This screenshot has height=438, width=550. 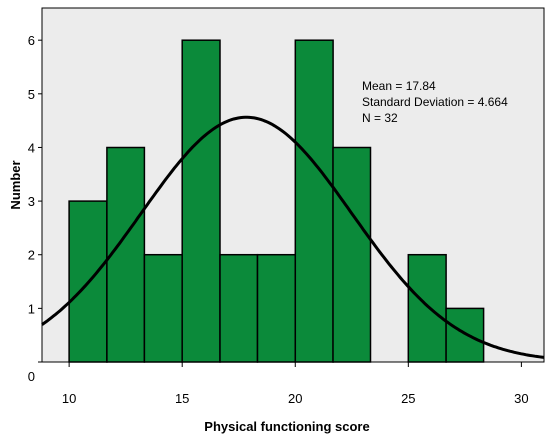 What do you see at coordinates (31, 201) in the screenshot?
I see `y-tick-label-3: 3` at bounding box center [31, 201].